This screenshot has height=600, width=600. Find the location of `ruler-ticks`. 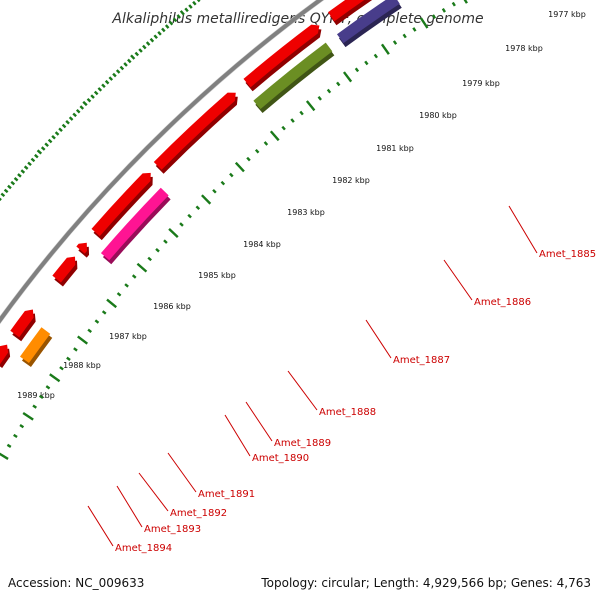

ruler-ticks is located at coordinates (100, 100).